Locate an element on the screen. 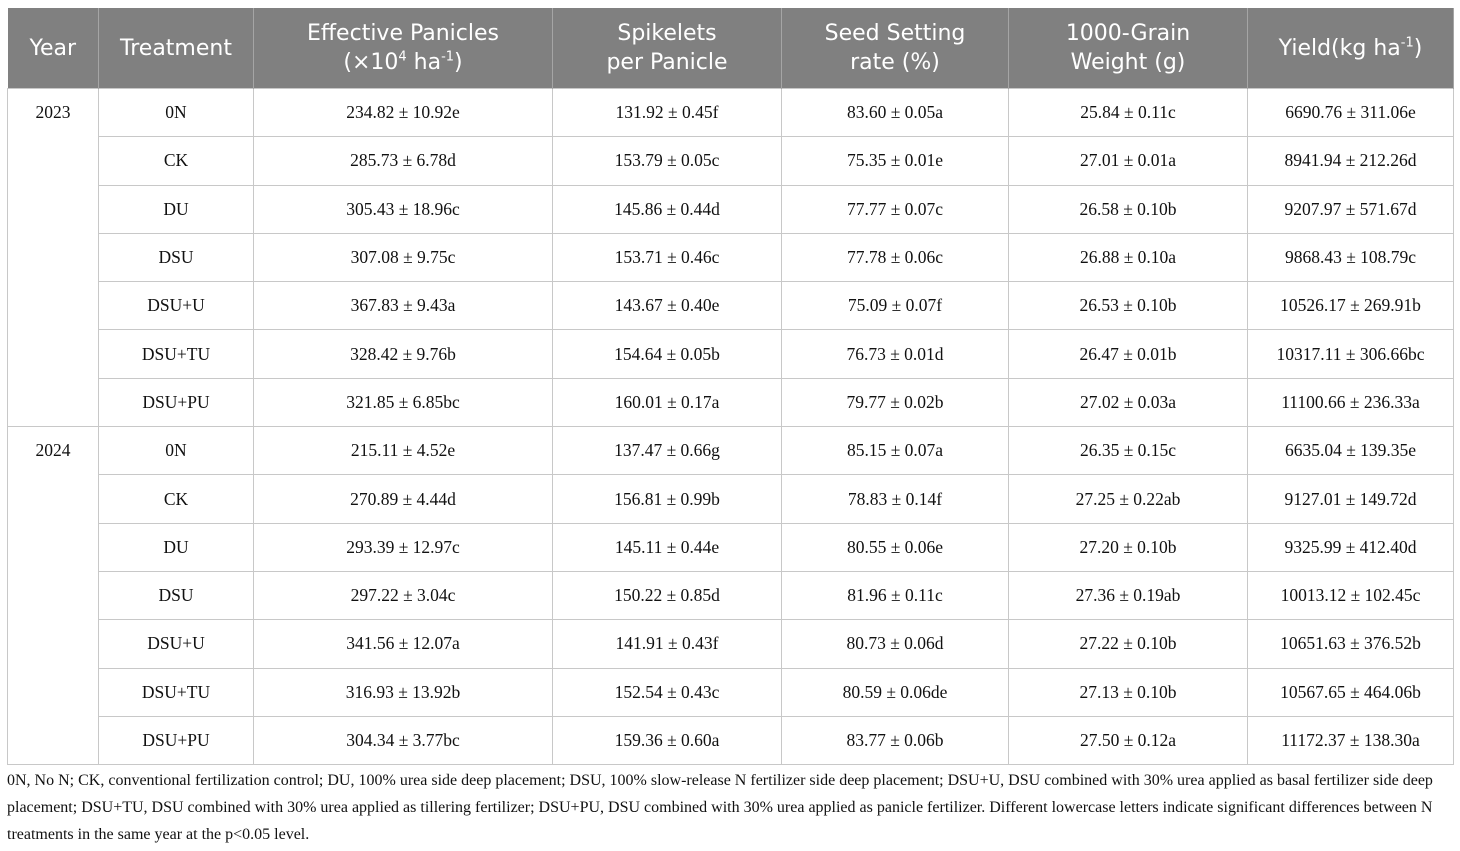  header-cell: Spikelets per Panicle is located at coordinates (667, 48).